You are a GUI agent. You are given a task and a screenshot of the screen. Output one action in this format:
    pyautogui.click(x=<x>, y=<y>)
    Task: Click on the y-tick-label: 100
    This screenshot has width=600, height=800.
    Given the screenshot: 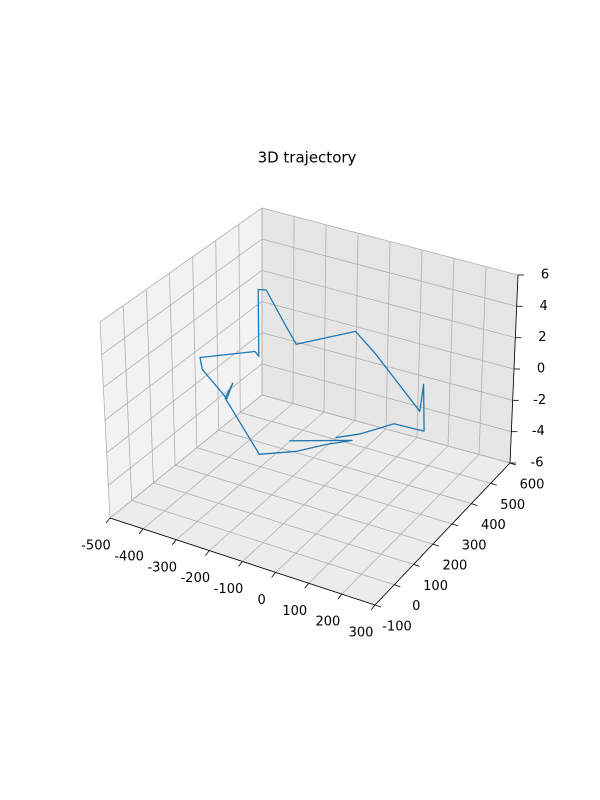 What is the action you would take?
    pyautogui.click(x=435, y=586)
    